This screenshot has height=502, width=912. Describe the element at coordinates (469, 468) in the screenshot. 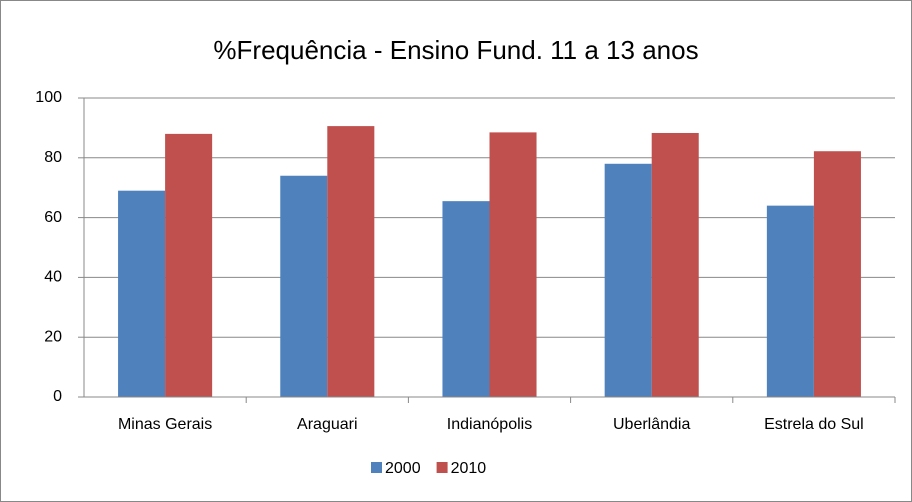

I see `legend-label: 2010` at that location.